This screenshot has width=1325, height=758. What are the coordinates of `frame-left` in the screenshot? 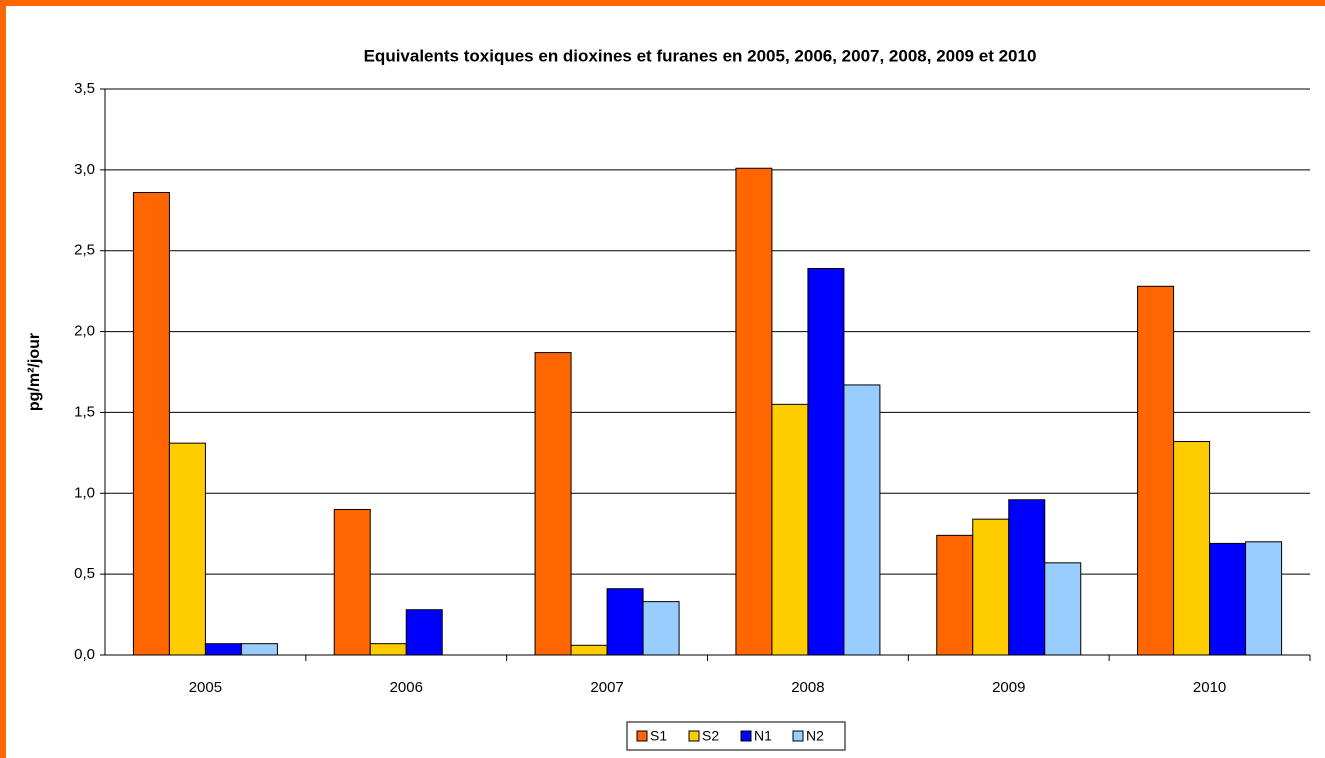 It's located at (3, 379).